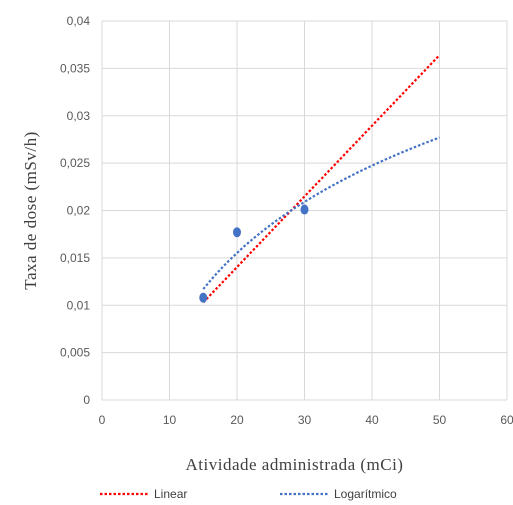 This screenshot has width=513, height=505. What do you see at coordinates (248, 494) in the screenshot?
I see `legend: Linear Logarítmico` at bounding box center [248, 494].